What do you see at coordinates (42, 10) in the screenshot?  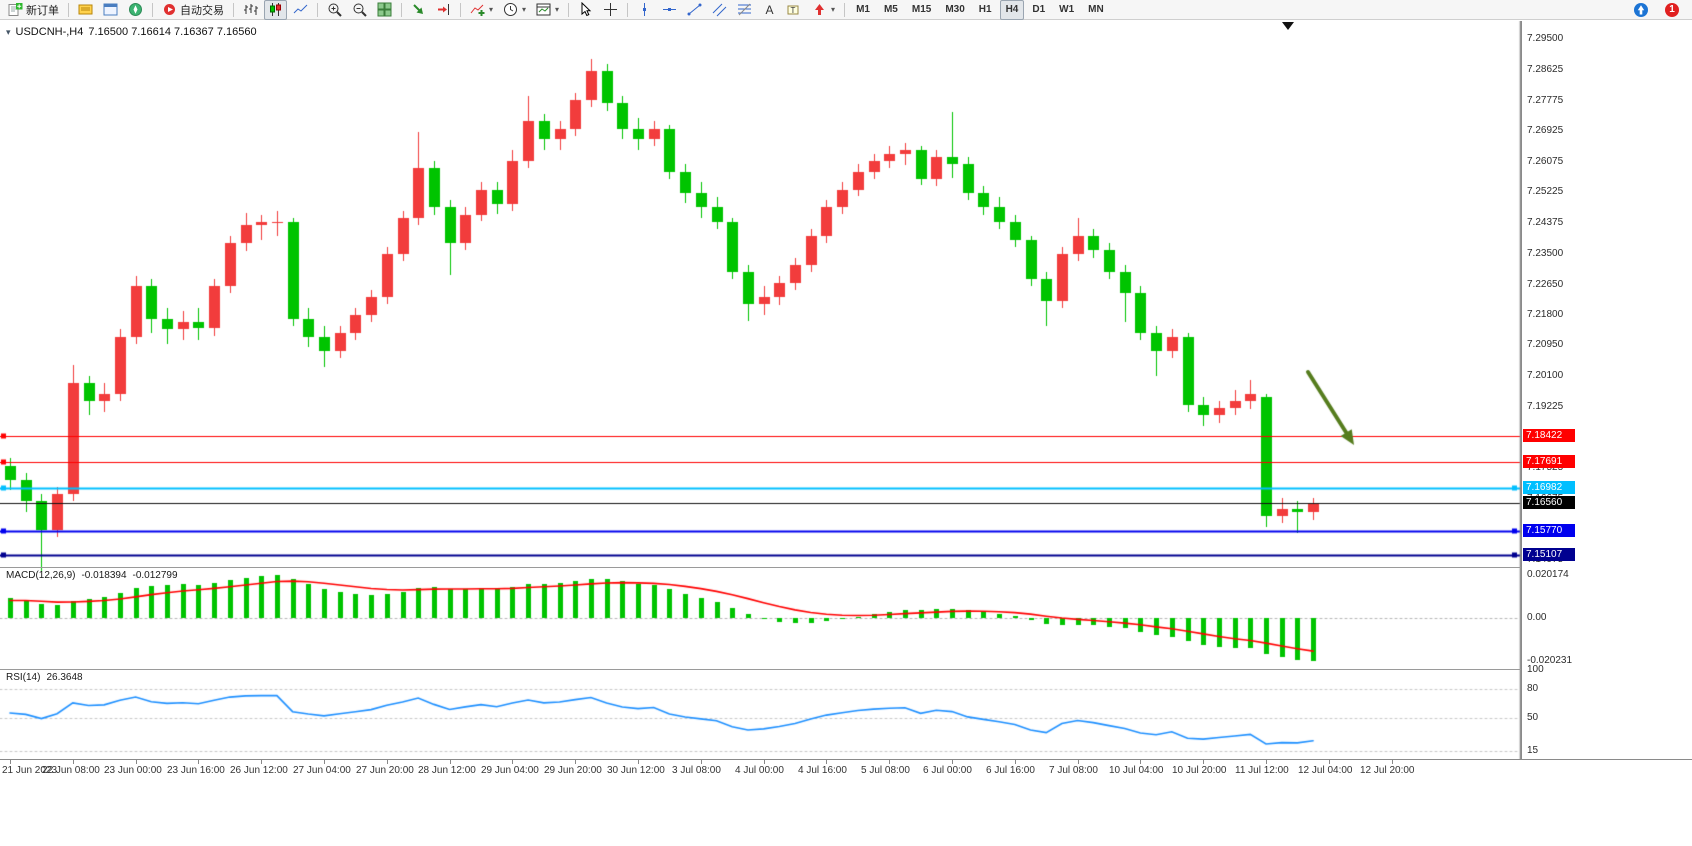 I see `new-order-button-label: 新订单` at bounding box center [42, 10].